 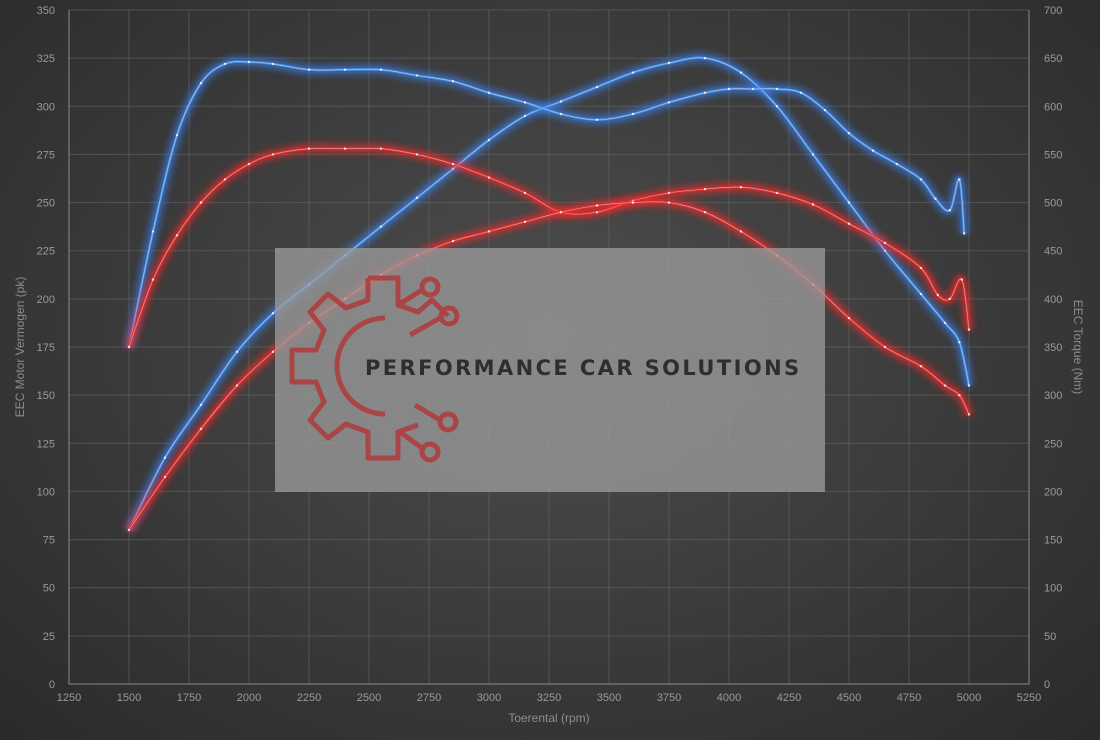 What do you see at coordinates (309, 698) in the screenshot?
I see `x-tick-label: 2250` at bounding box center [309, 698].